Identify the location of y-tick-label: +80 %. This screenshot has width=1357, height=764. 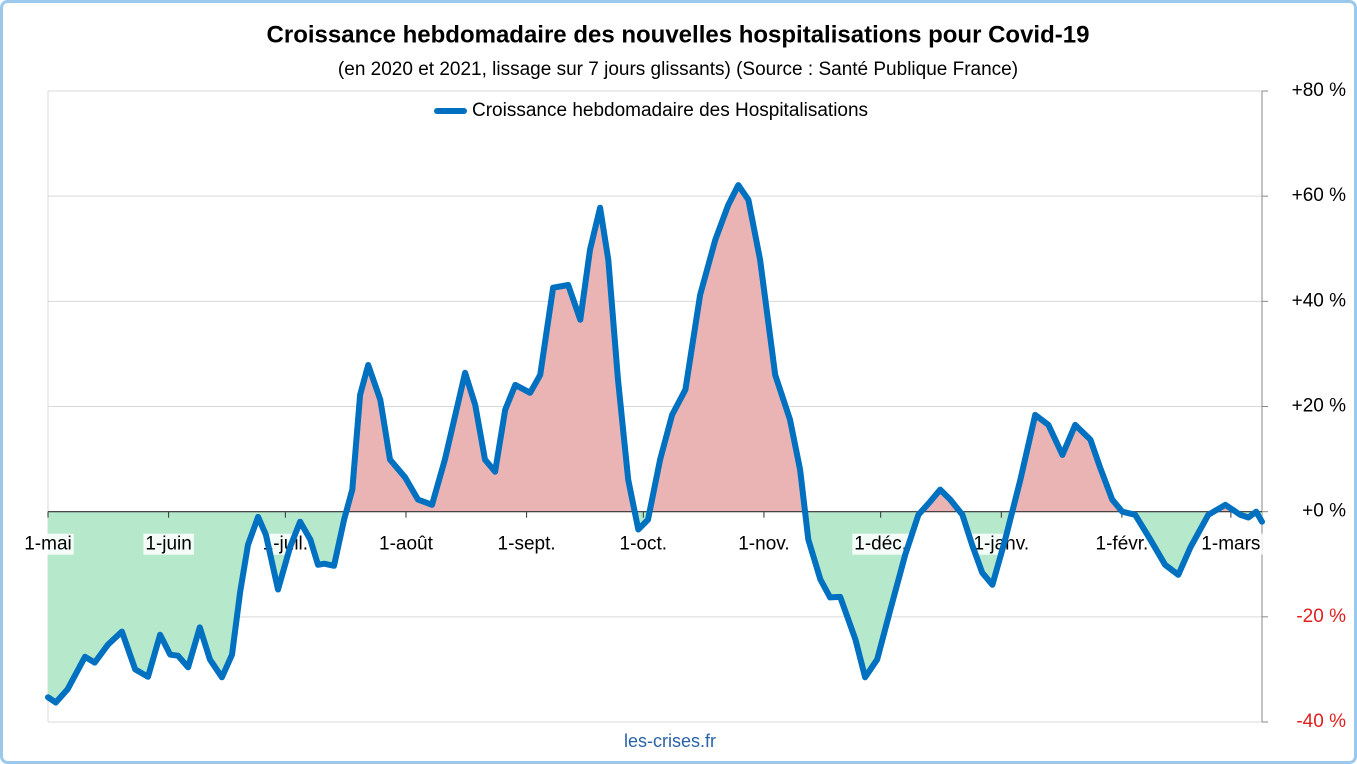
(1319, 90).